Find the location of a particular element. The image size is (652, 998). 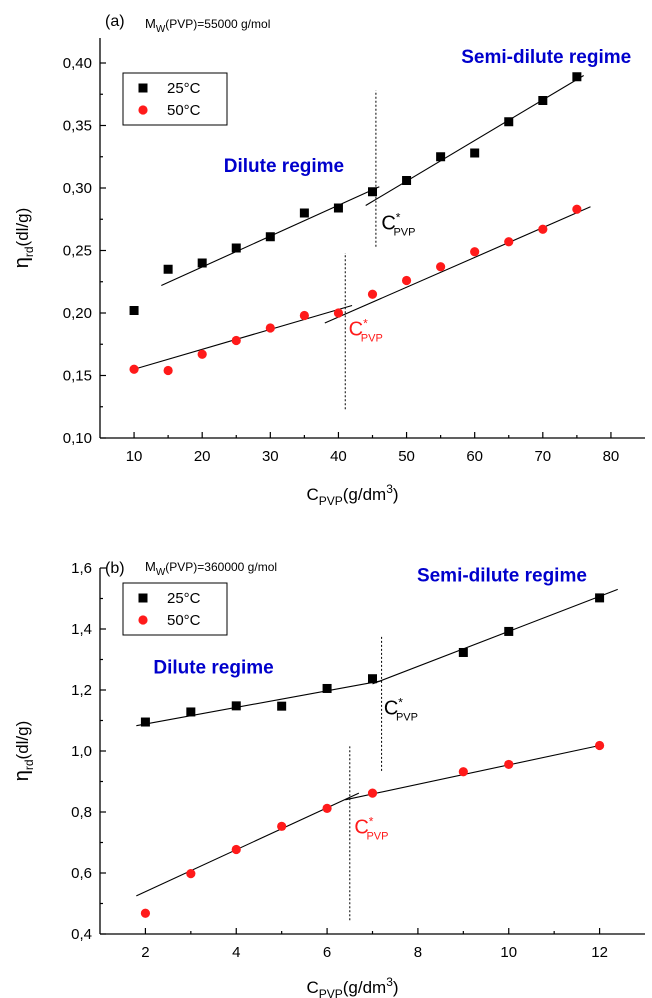

x-tick-label: 8 is located at coordinates (418, 952).